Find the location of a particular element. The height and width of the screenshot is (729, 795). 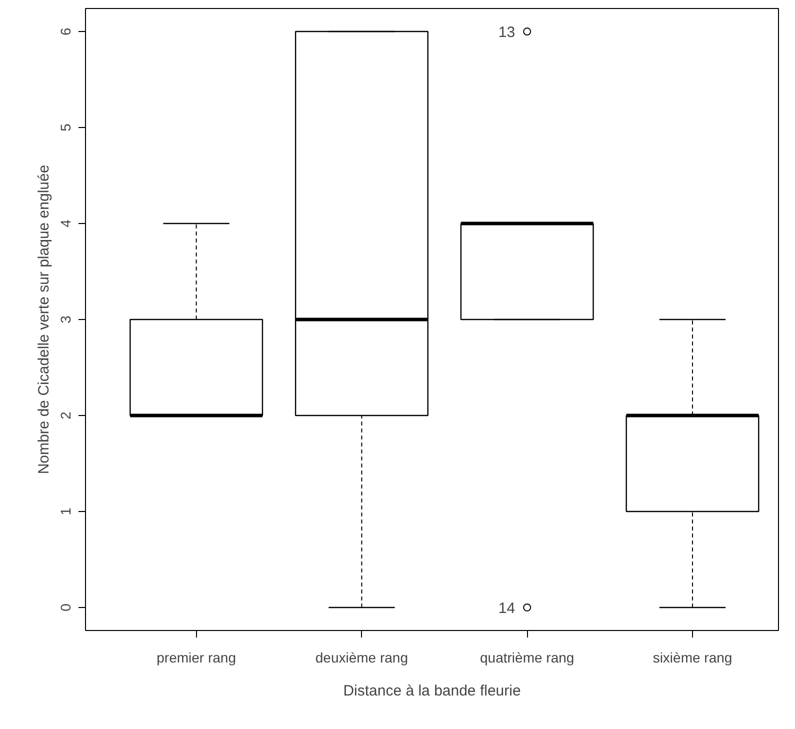

x-tick-label: sixième rang is located at coordinates (692, 658).